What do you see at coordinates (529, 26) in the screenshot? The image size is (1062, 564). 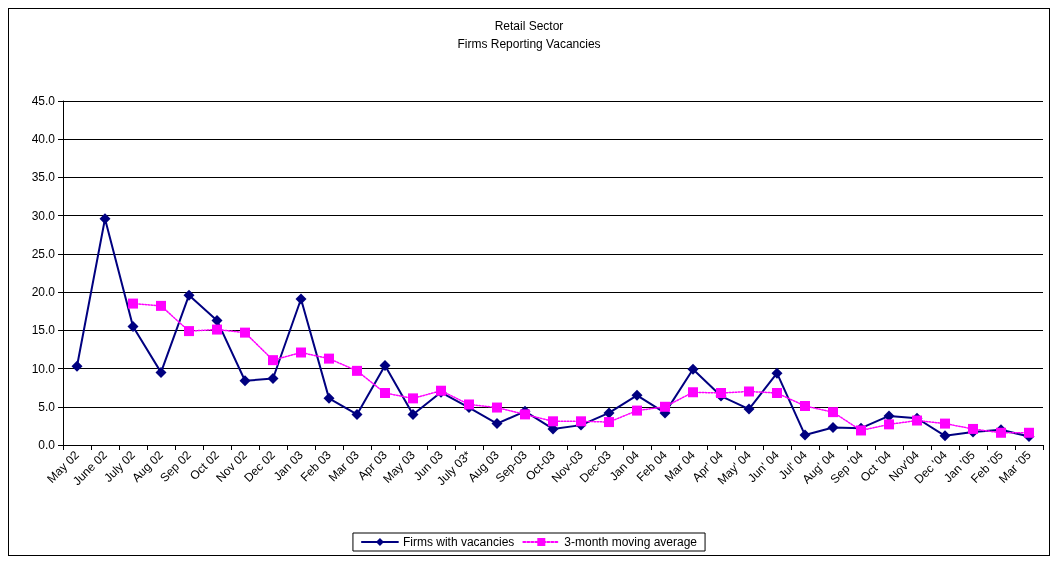 I see `chart-title: Retail Sector` at bounding box center [529, 26].